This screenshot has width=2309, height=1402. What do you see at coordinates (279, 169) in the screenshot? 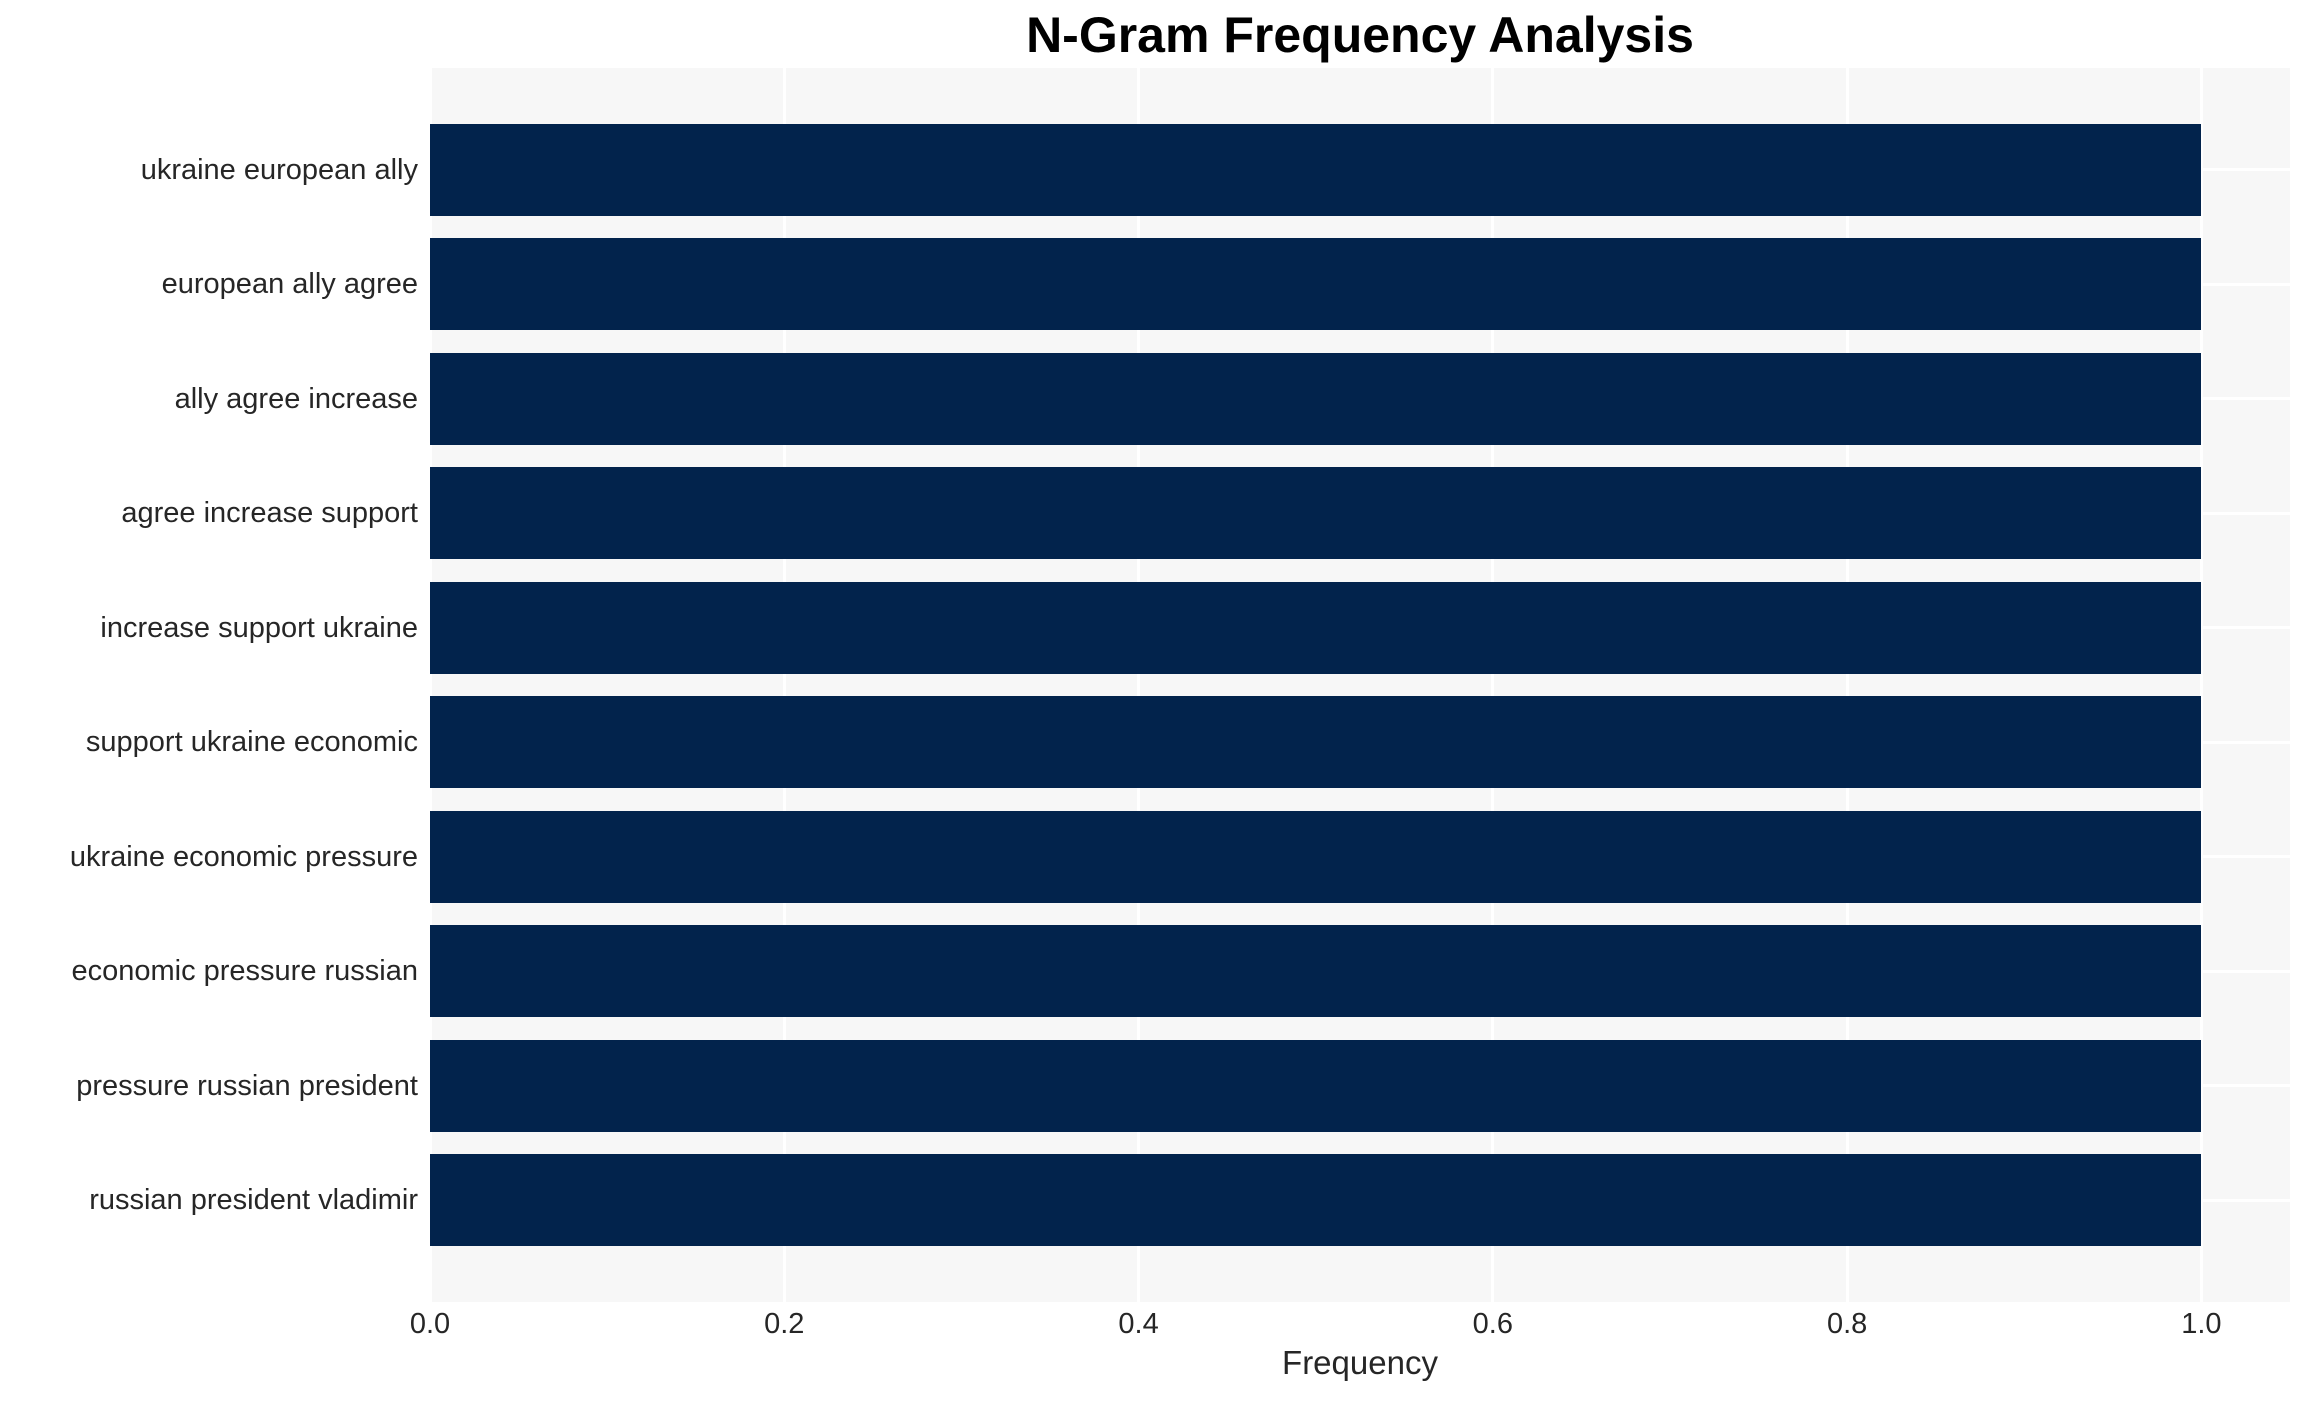
I see `y-tick-label: ukraine european ally` at bounding box center [279, 169].